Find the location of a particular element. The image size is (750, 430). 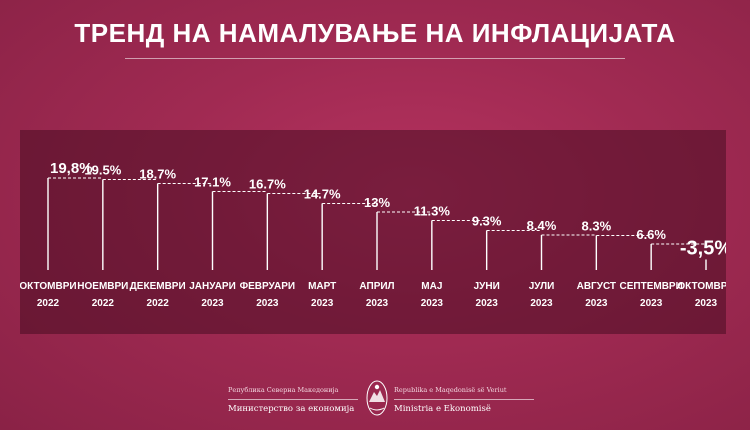

tick-label: МАРТ is located at coordinates (322, 286).